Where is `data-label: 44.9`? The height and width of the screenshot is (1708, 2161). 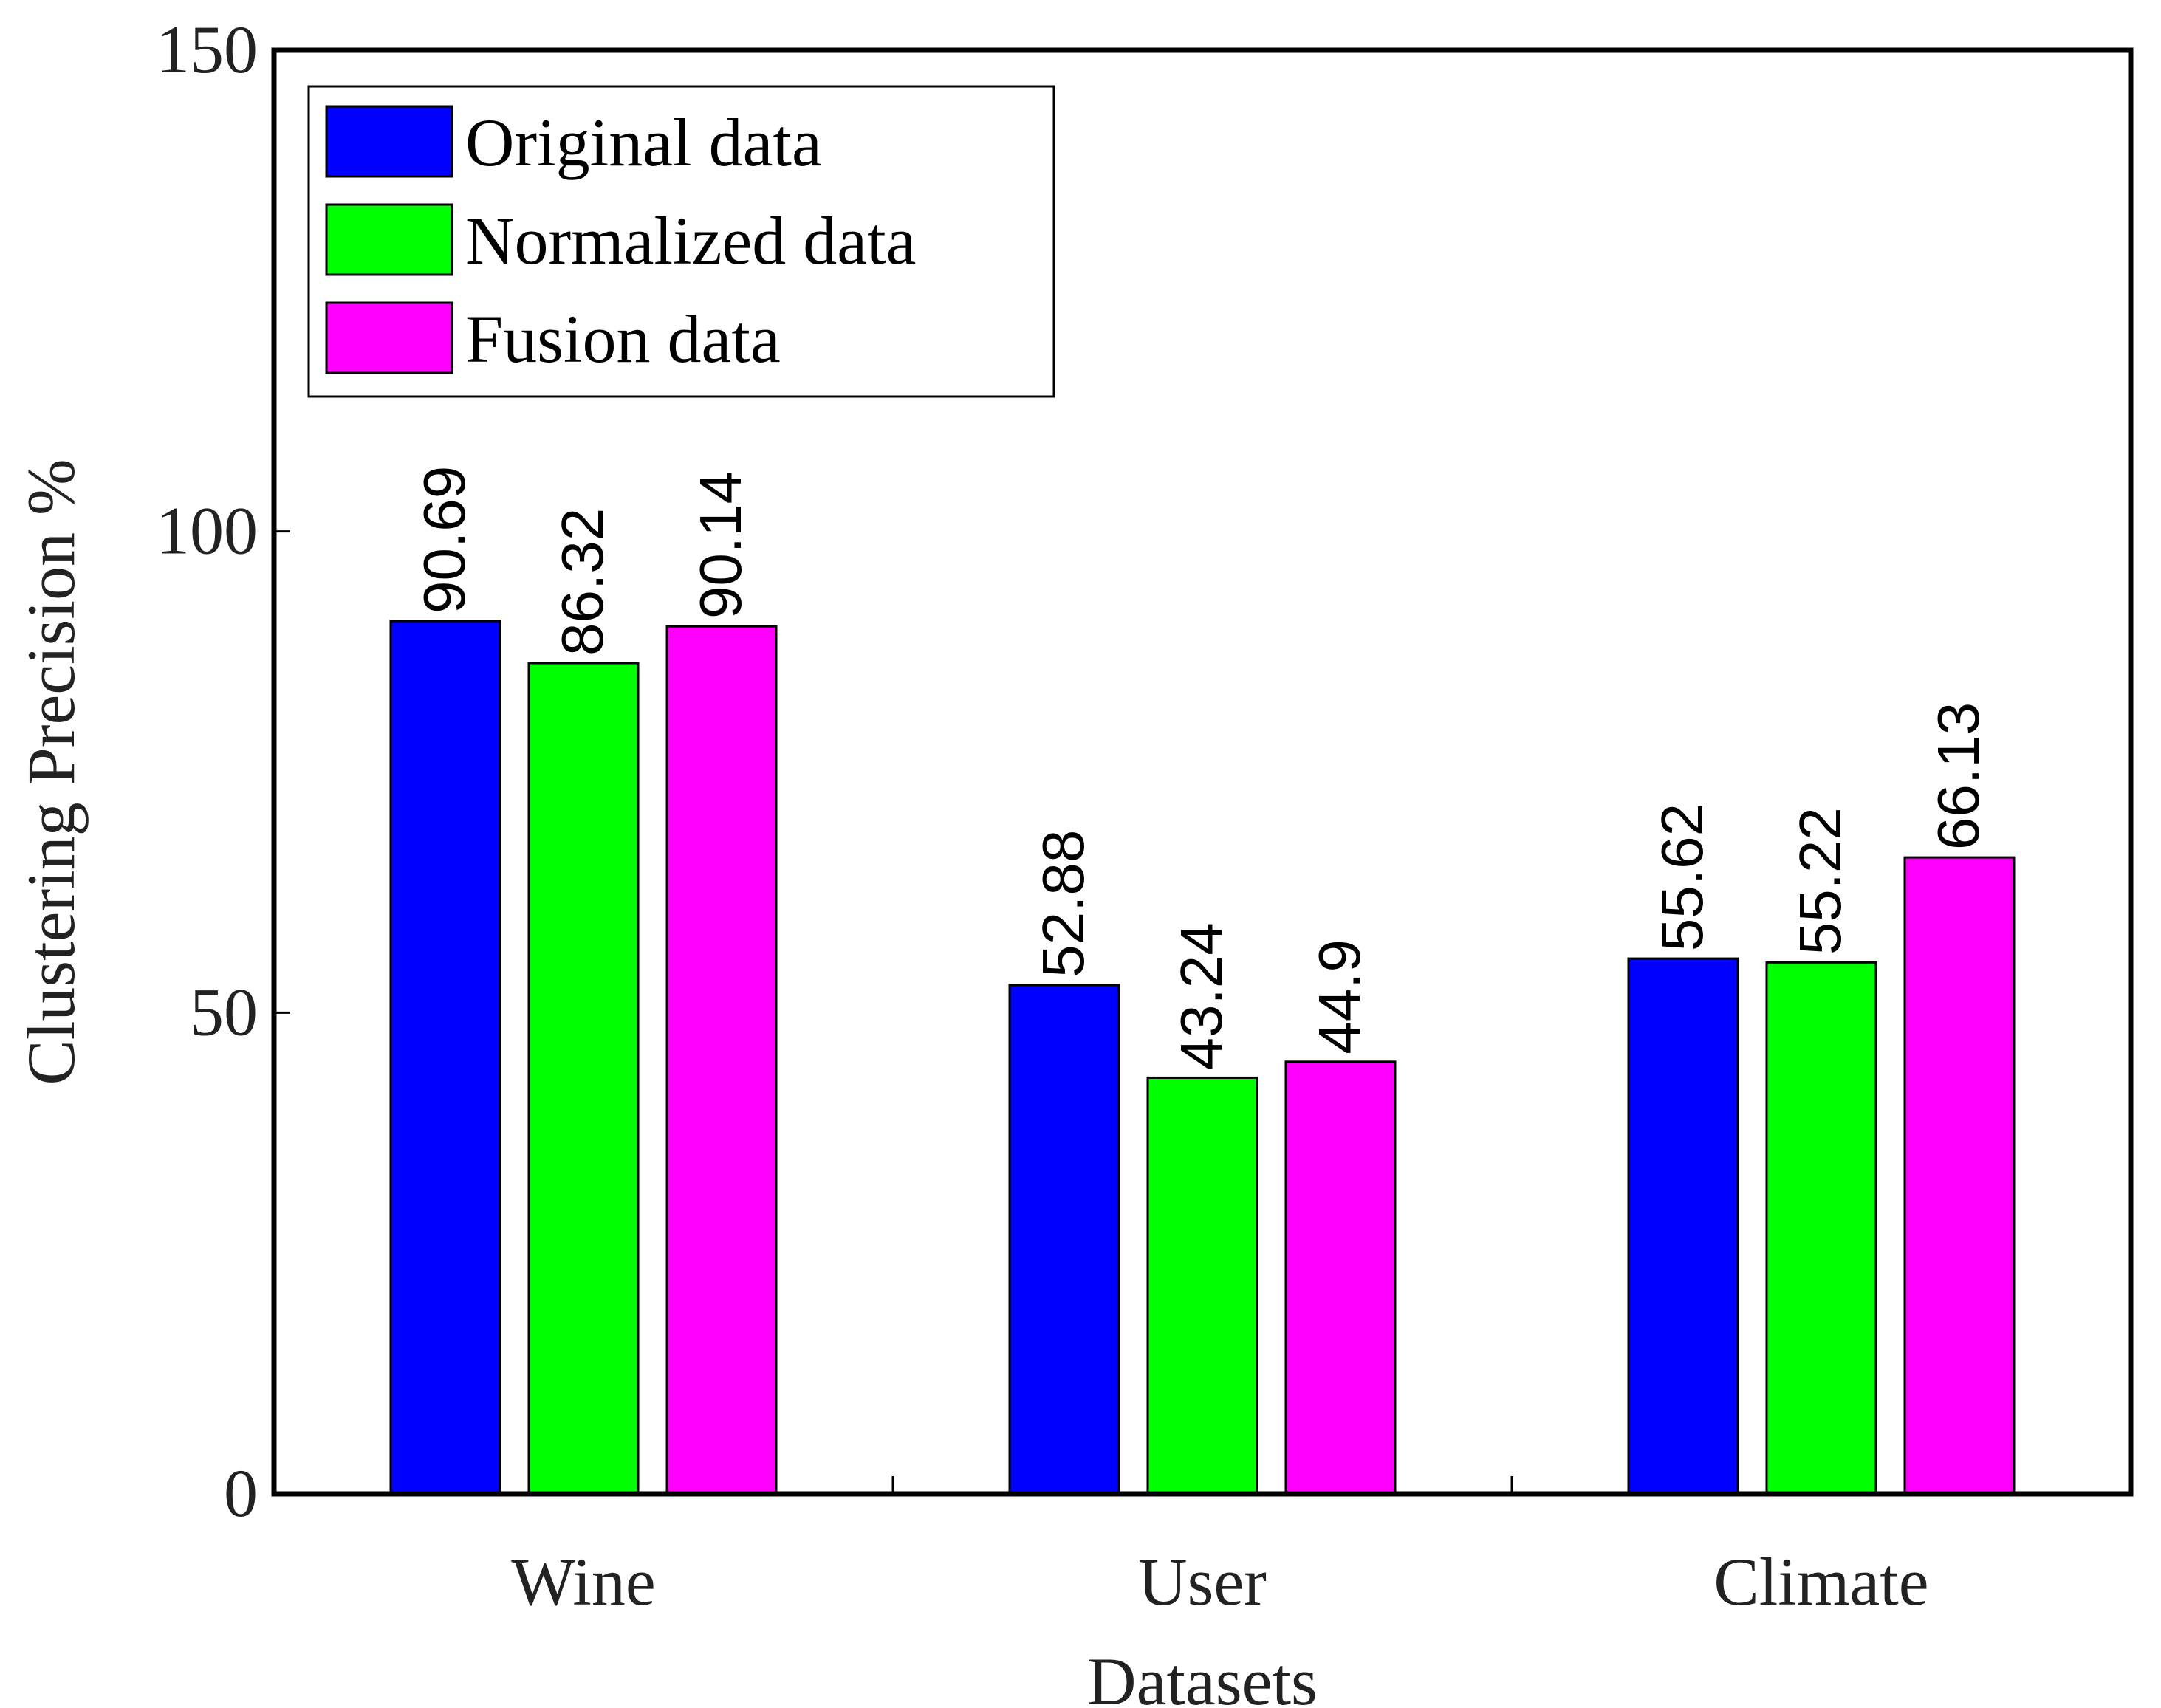 data-label: 44.9 is located at coordinates (1339, 996).